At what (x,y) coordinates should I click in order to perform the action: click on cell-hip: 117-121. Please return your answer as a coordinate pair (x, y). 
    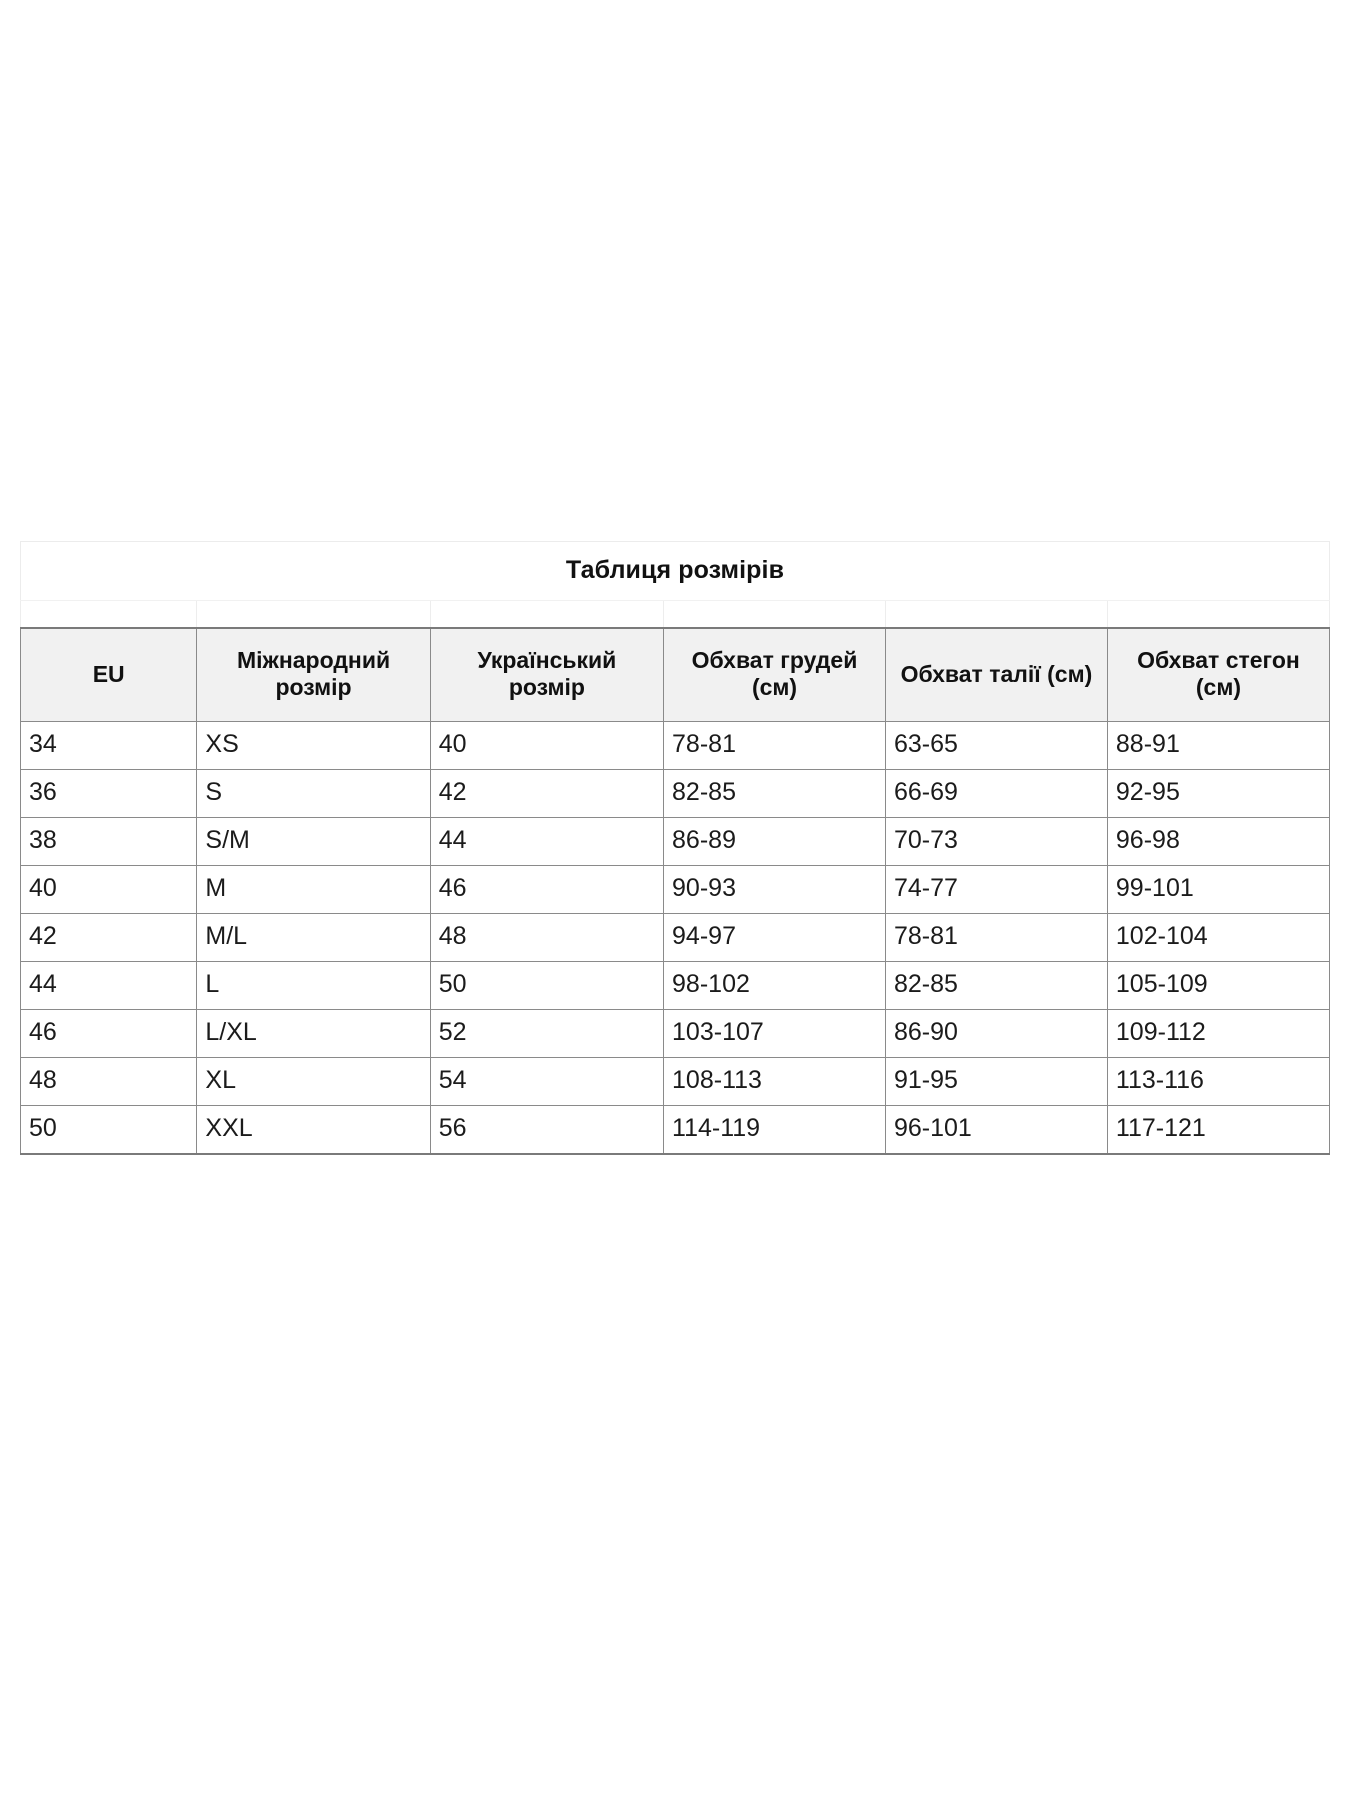
    Looking at the image, I should click on (1218, 1130).